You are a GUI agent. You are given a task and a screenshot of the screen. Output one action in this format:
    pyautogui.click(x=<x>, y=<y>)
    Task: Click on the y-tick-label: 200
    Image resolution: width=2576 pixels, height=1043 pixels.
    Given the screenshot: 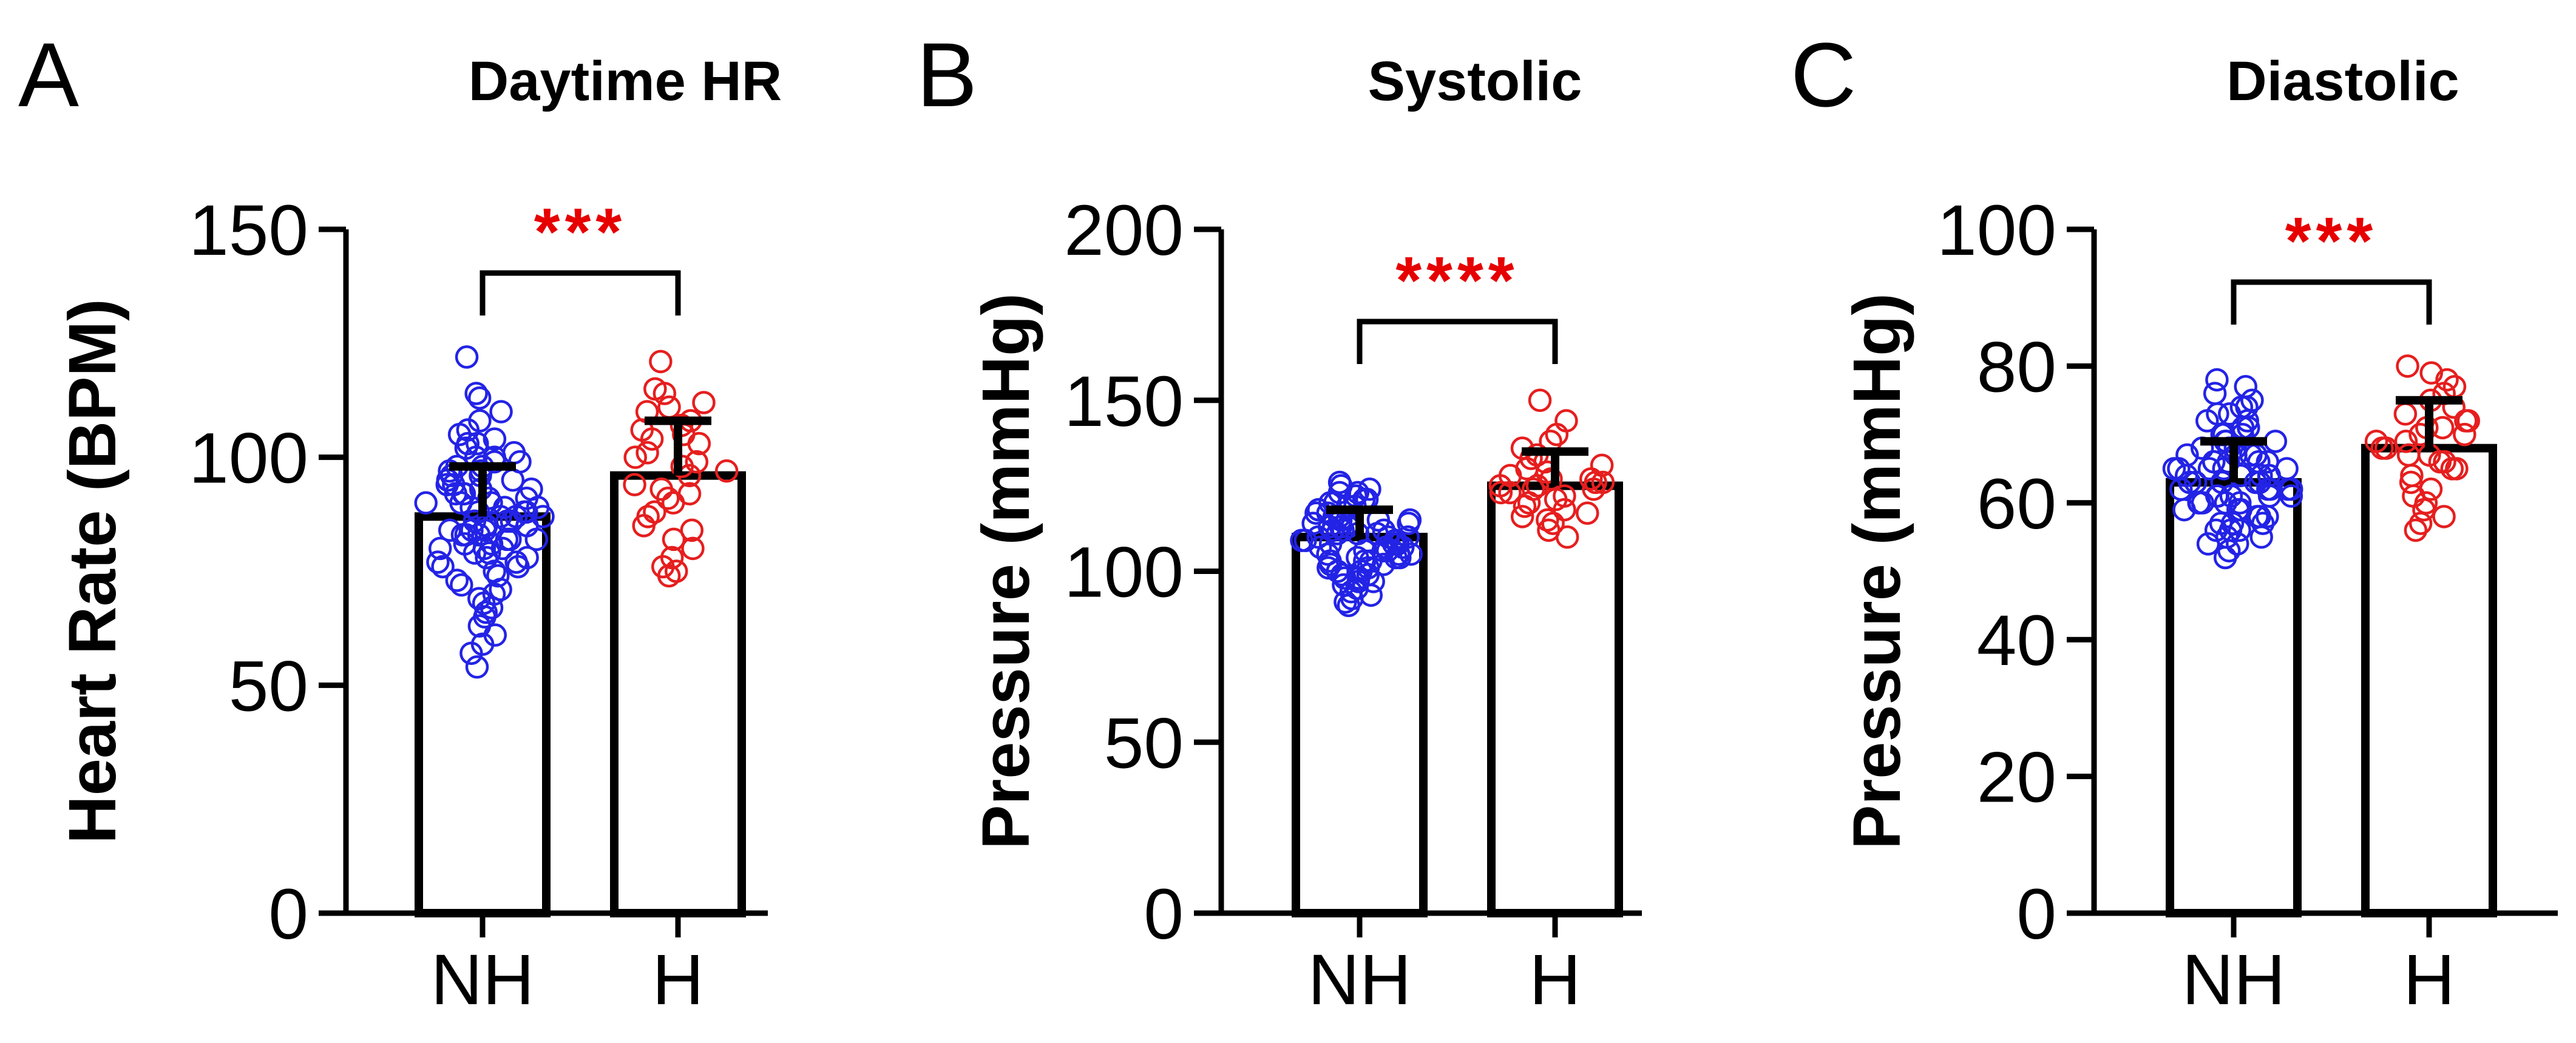 What is the action you would take?
    pyautogui.click(x=1124, y=231)
    